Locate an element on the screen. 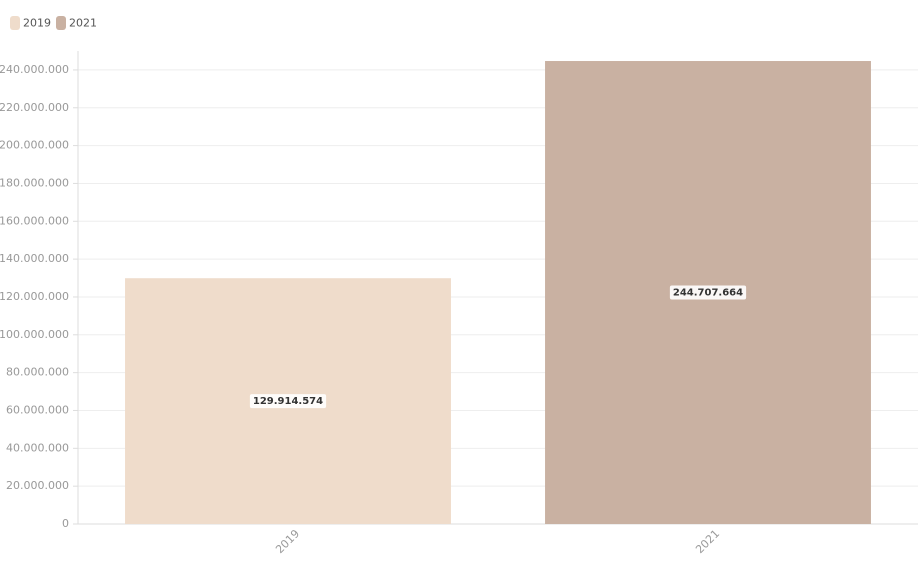 The height and width of the screenshot is (566, 918). y-tick-label: 80.000.000 is located at coordinates (37, 372).